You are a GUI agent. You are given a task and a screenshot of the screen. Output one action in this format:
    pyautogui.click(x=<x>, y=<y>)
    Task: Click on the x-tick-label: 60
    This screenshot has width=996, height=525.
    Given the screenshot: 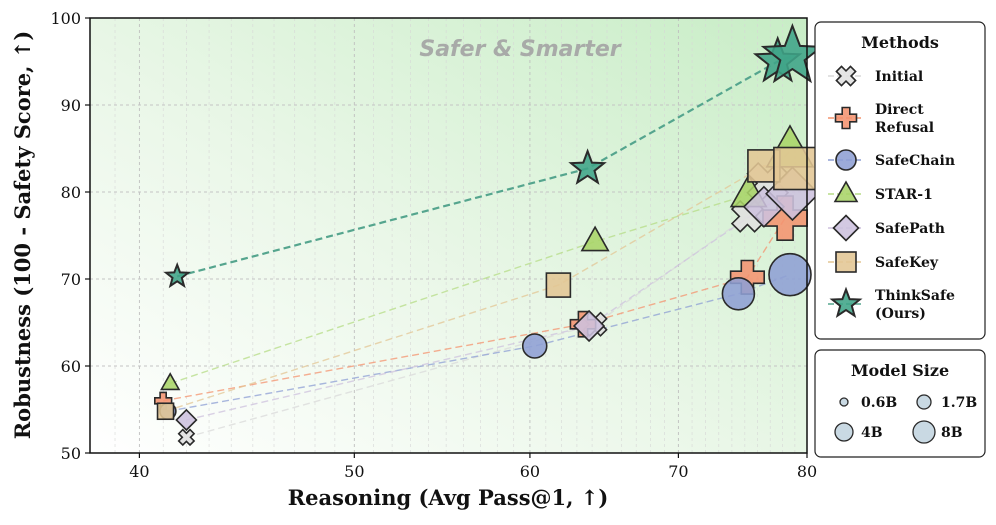 What is the action you would take?
    pyautogui.click(x=530, y=471)
    